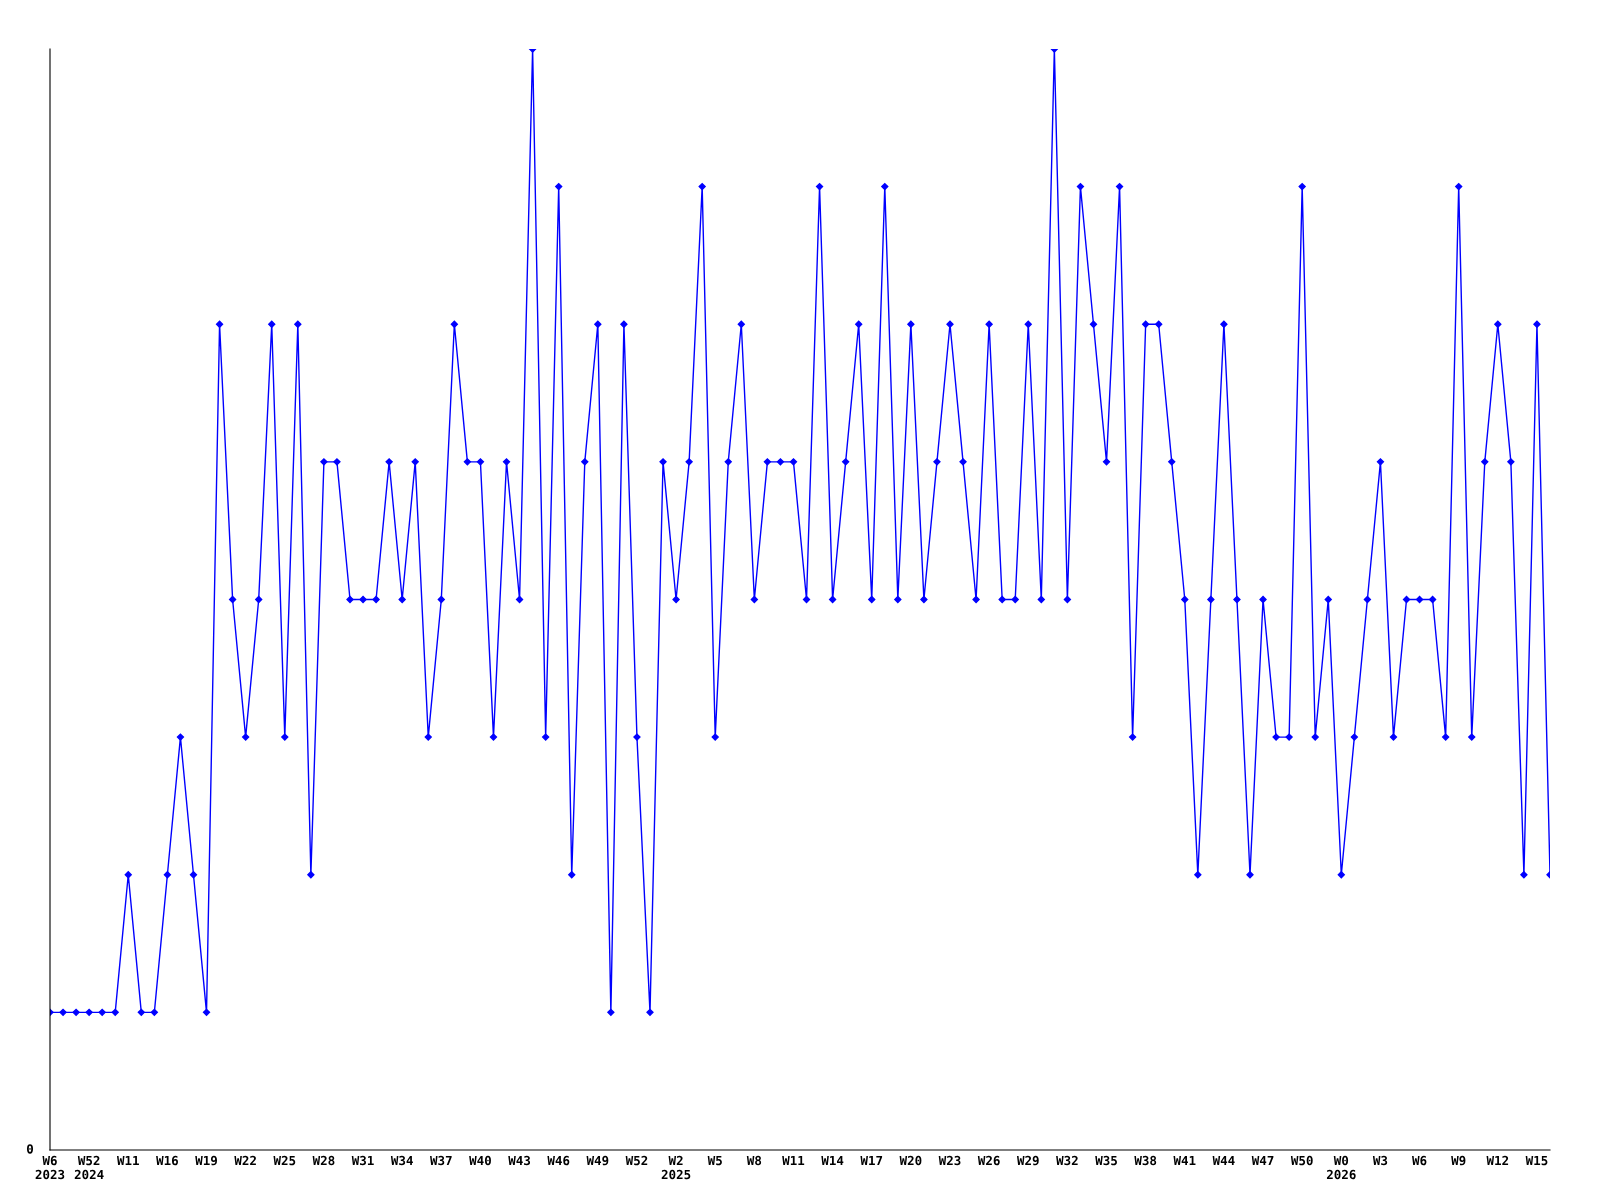  I want to click on x-tick-label: W52, so click(636, 1160).